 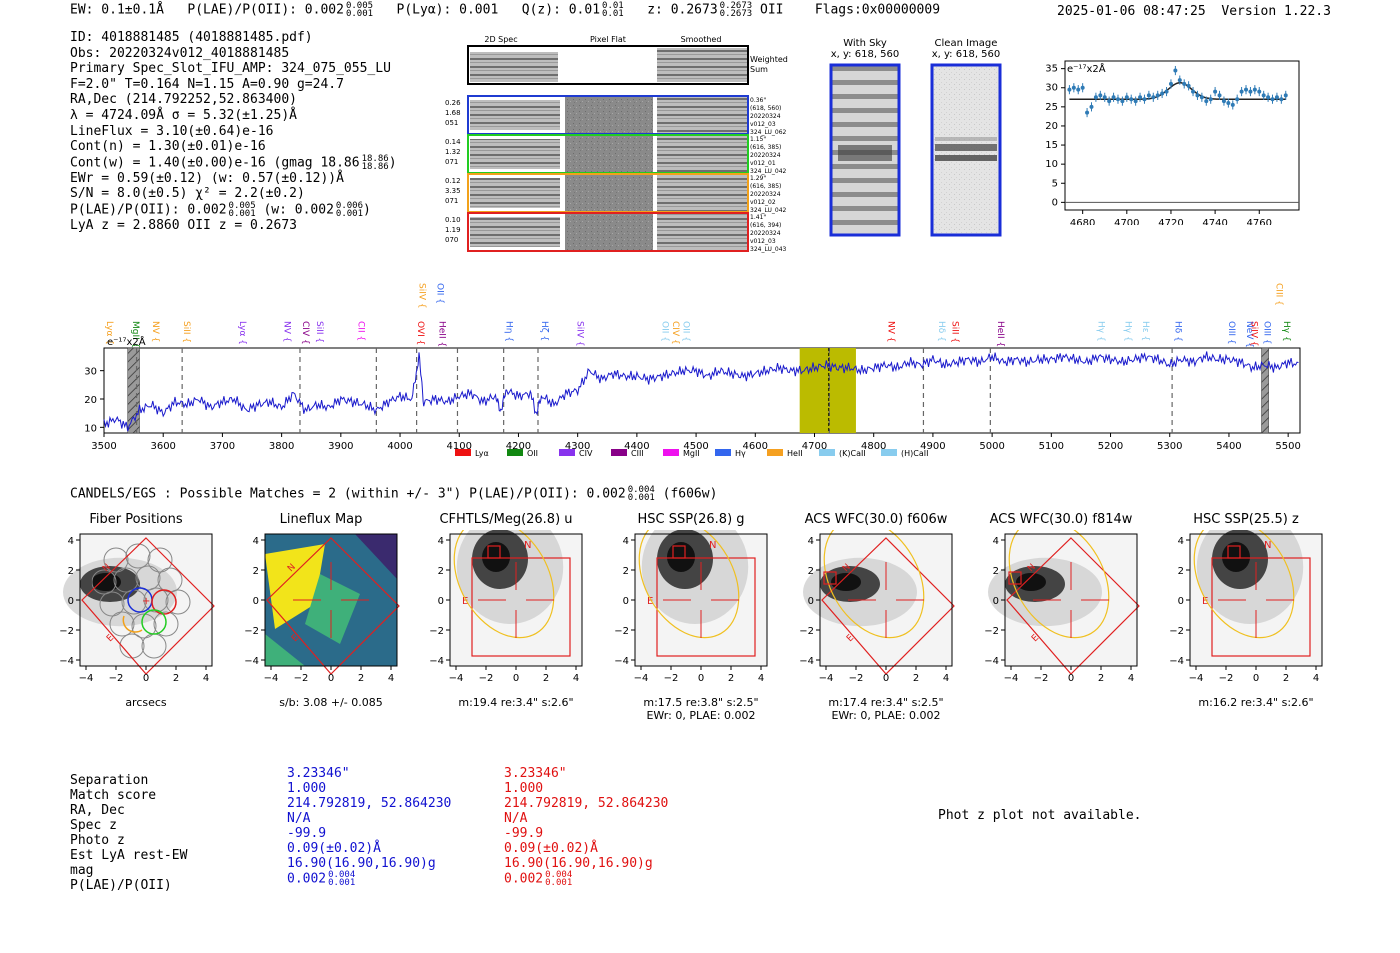 What do you see at coordinates (1032, 568) in the screenshot?
I see `compass-n: N` at bounding box center [1032, 568].